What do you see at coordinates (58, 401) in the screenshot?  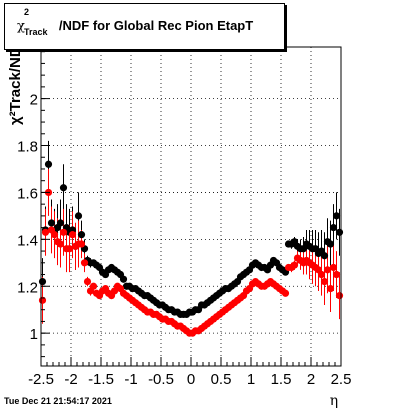 I see `timestamp: Tue Dec 21 21:54:17 2021` at bounding box center [58, 401].